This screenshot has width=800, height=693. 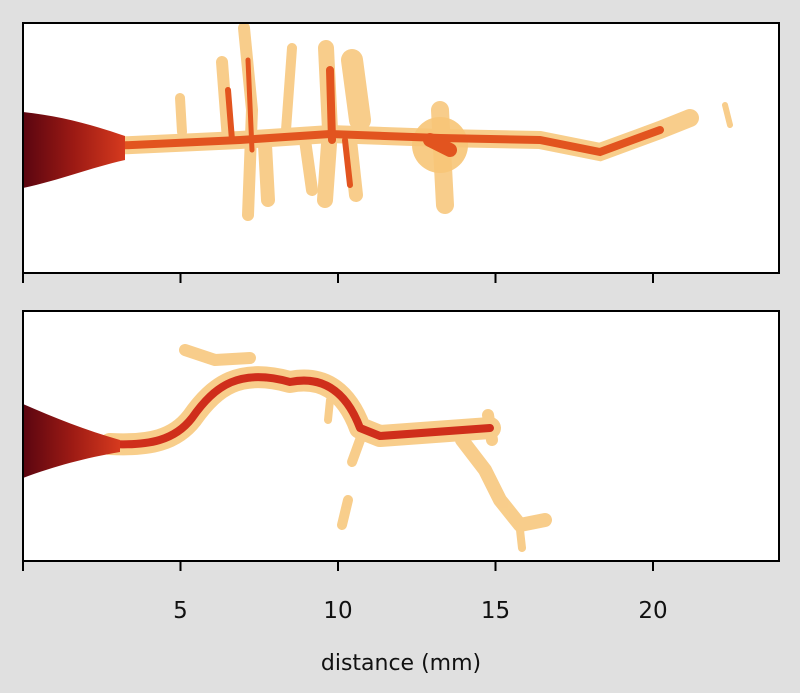 I want to click on x-tick-label: 10, so click(x=337, y=611).